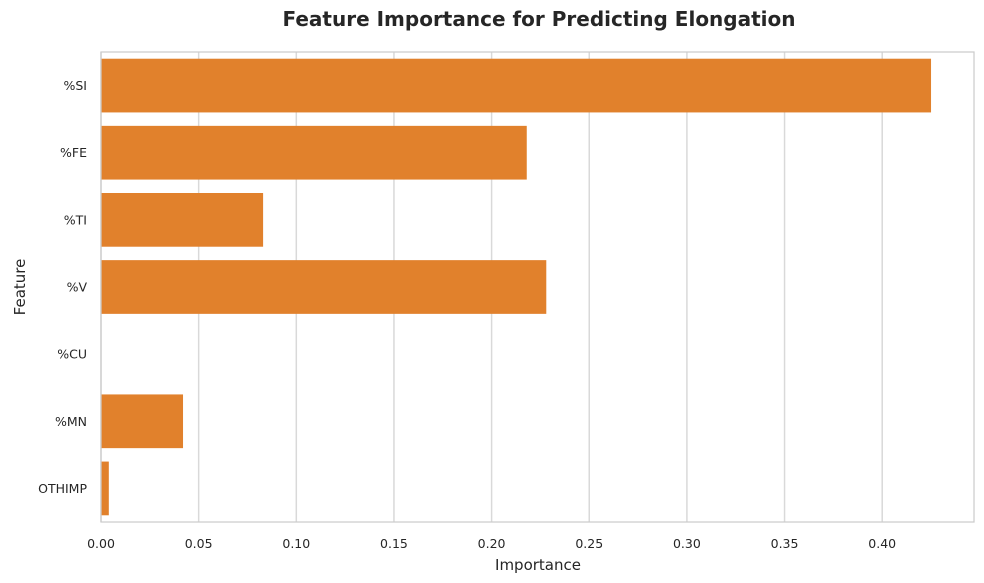 This screenshot has height=583, width=984. I want to click on x-tick-label: 0.20, so click(492, 543).